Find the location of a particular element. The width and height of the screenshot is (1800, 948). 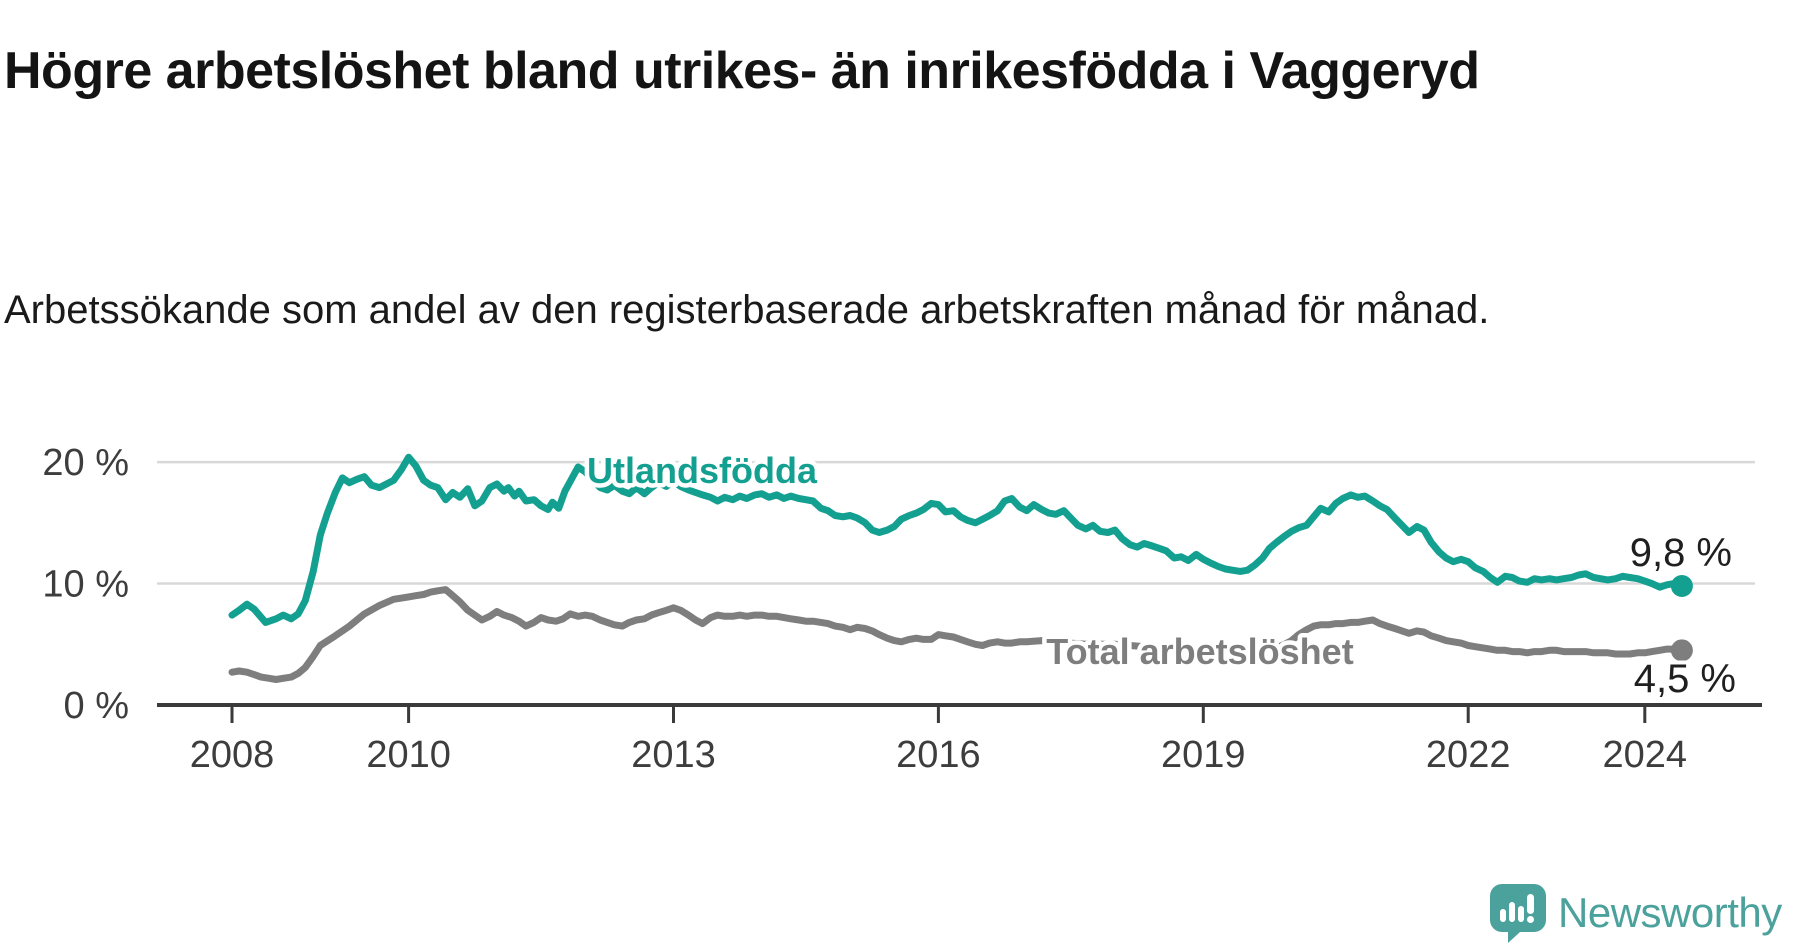

newsworthy-logo: Newsworthy is located at coordinates (1635, 913).